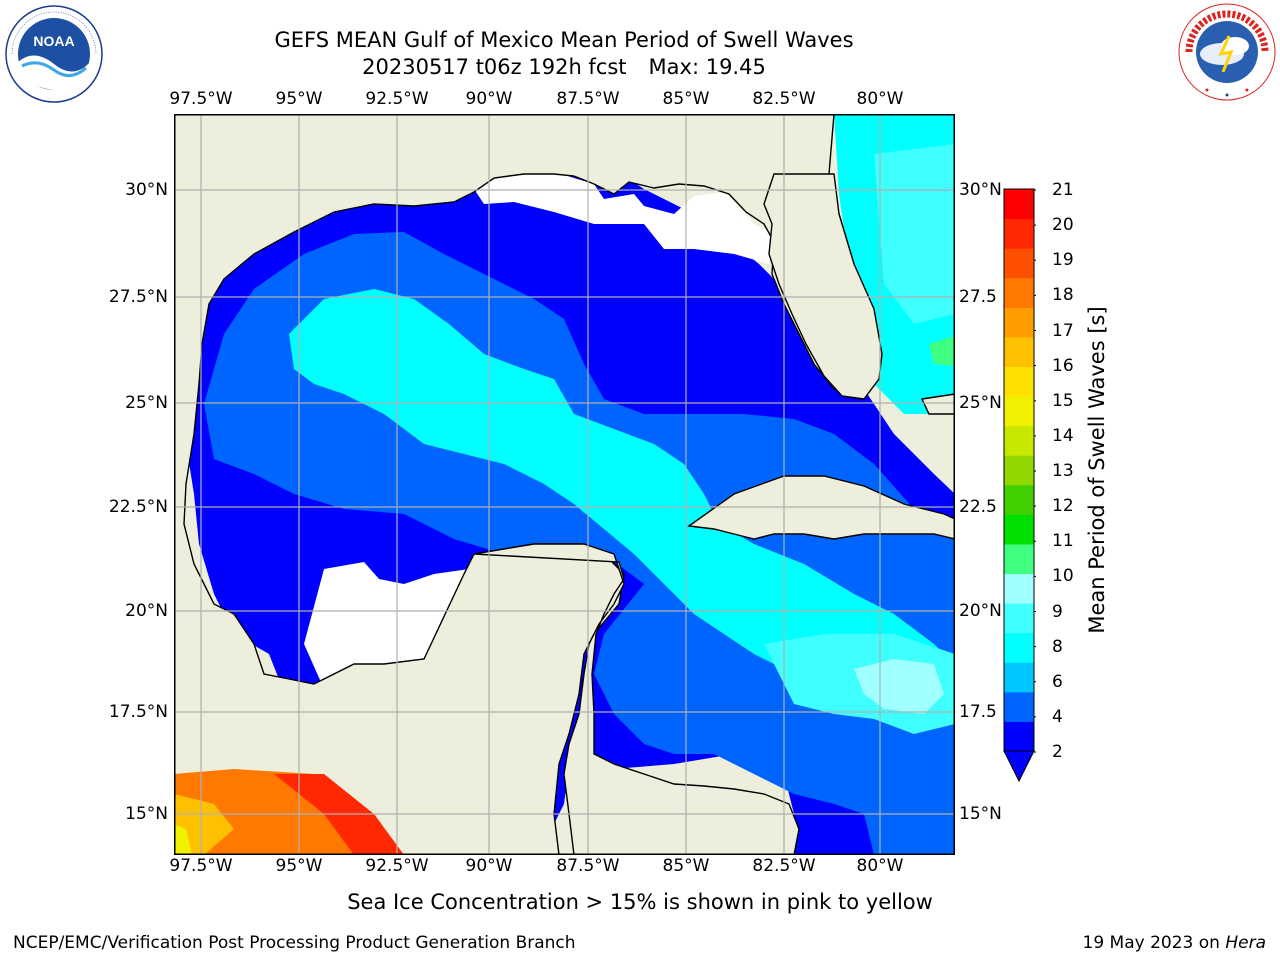 The width and height of the screenshot is (1280, 960). Describe the element at coordinates (1057, 611) in the screenshot. I see `colorbar-tick-label: 9` at that location.